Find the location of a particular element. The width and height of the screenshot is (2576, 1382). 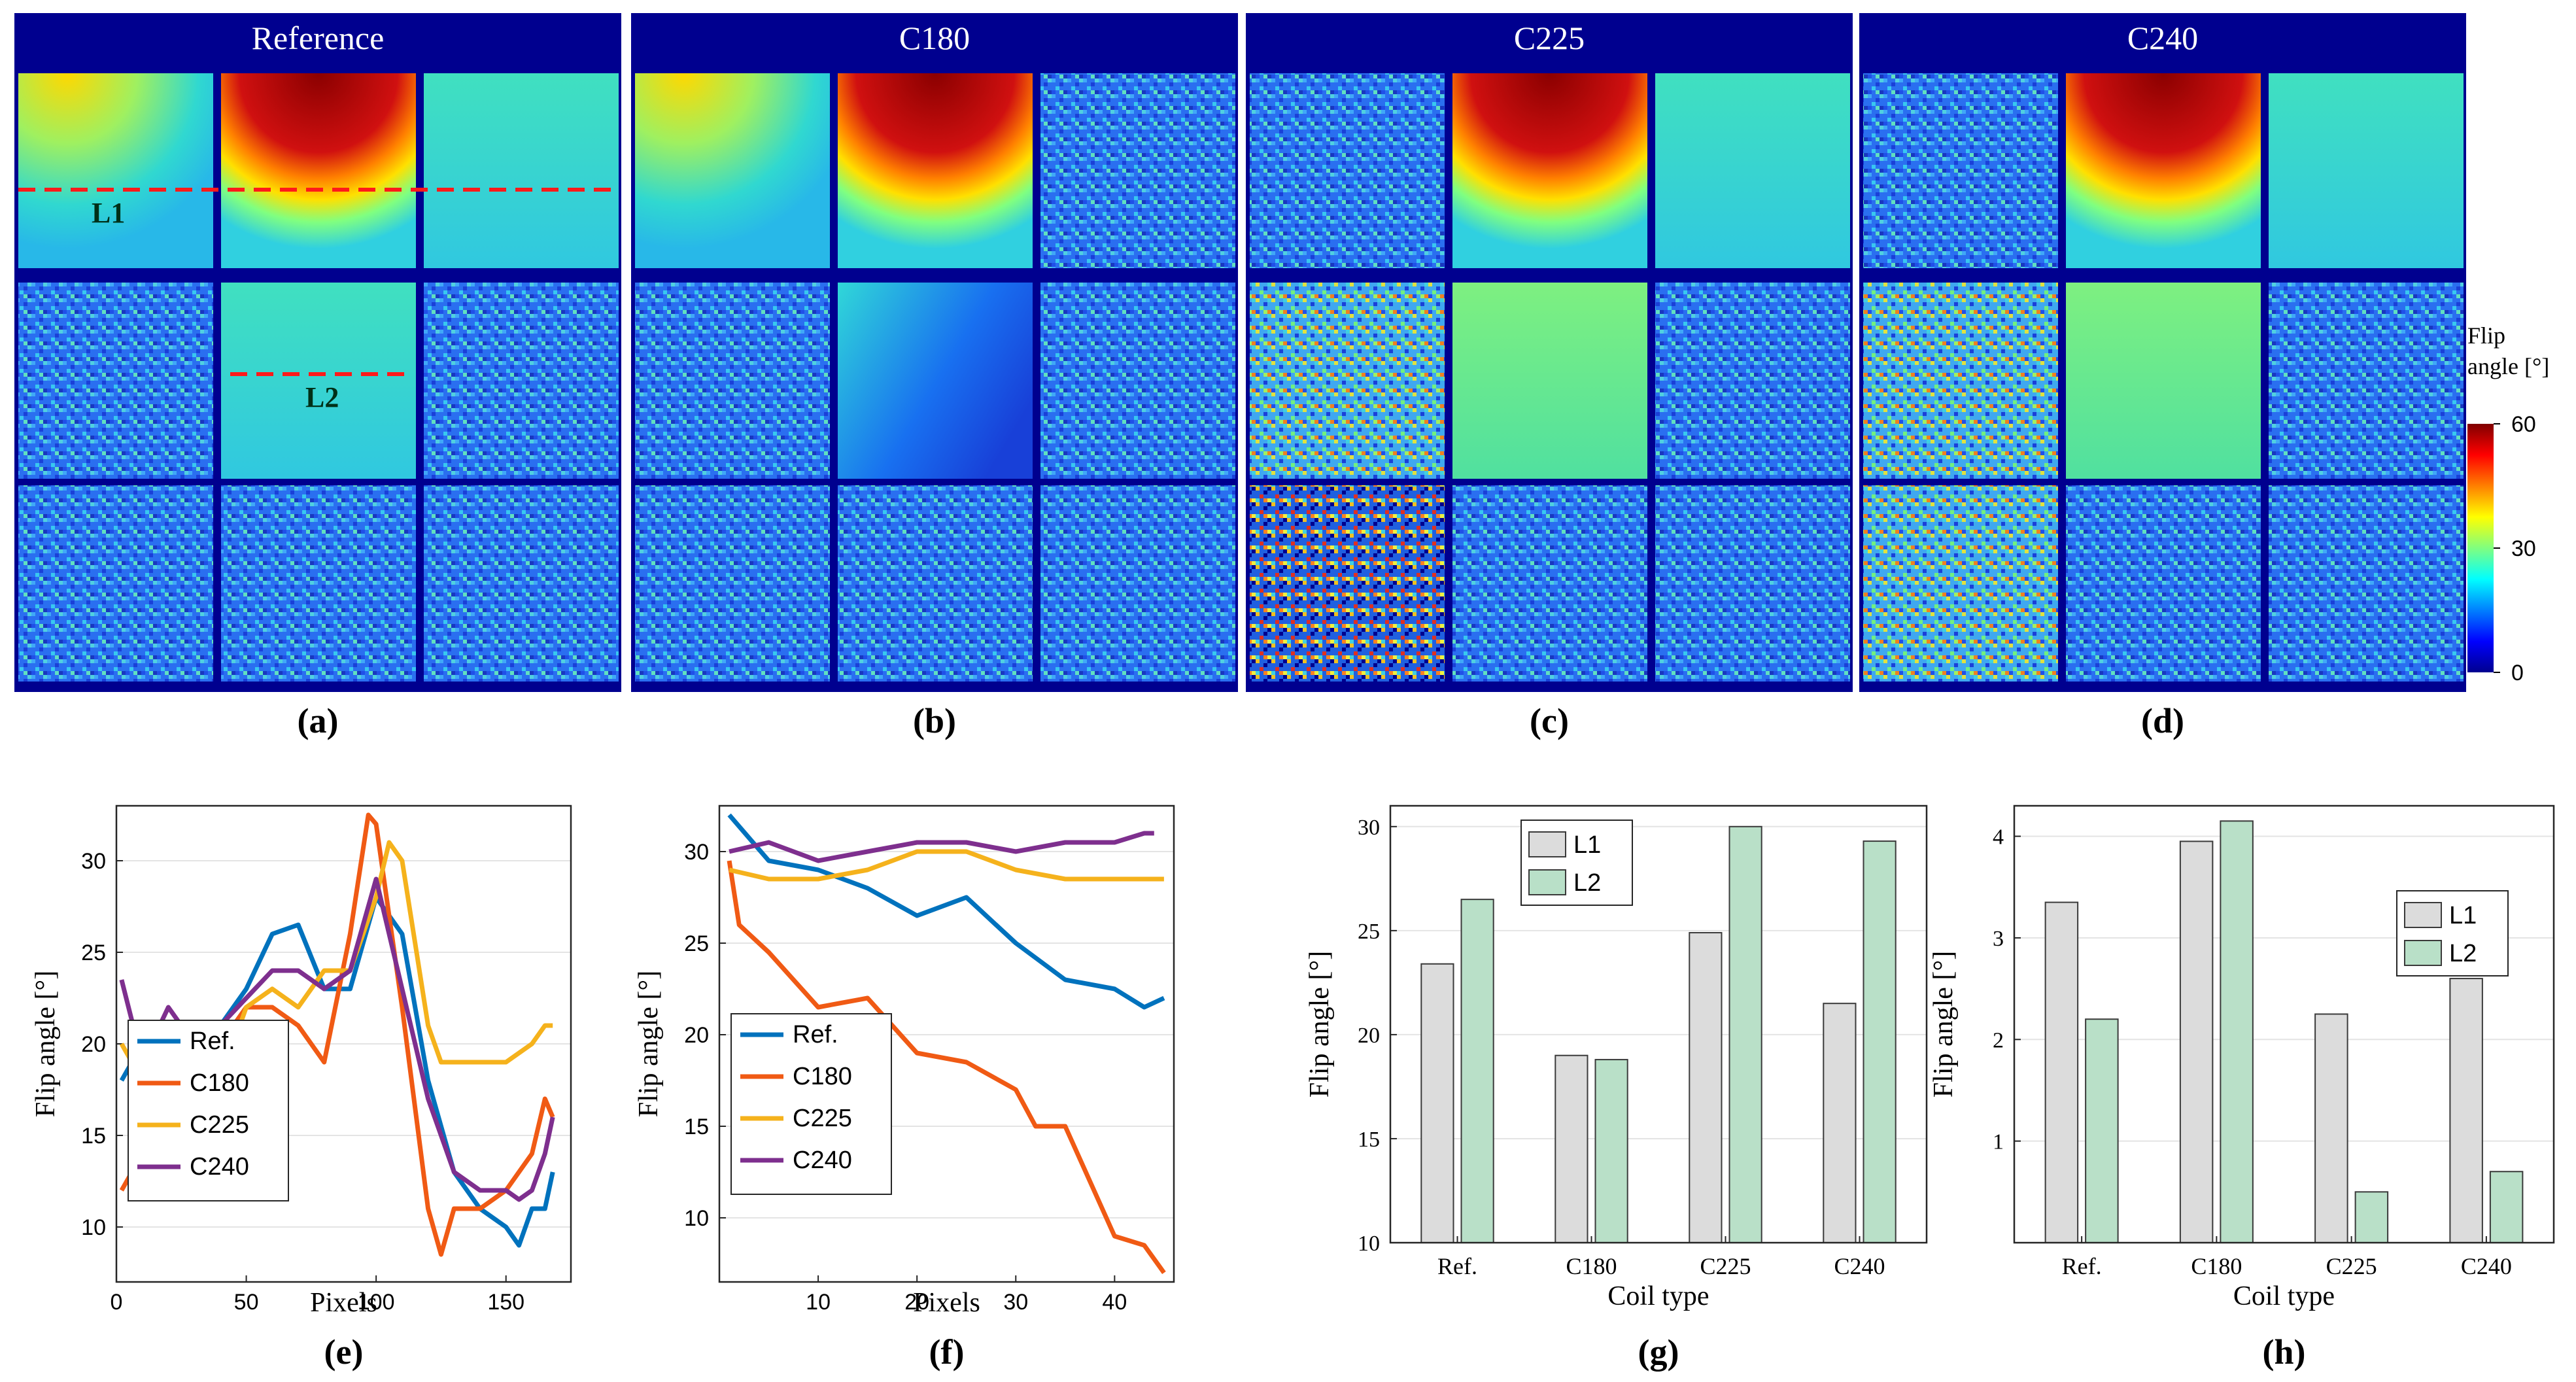

map-title: Reference is located at coordinates (319, 38).